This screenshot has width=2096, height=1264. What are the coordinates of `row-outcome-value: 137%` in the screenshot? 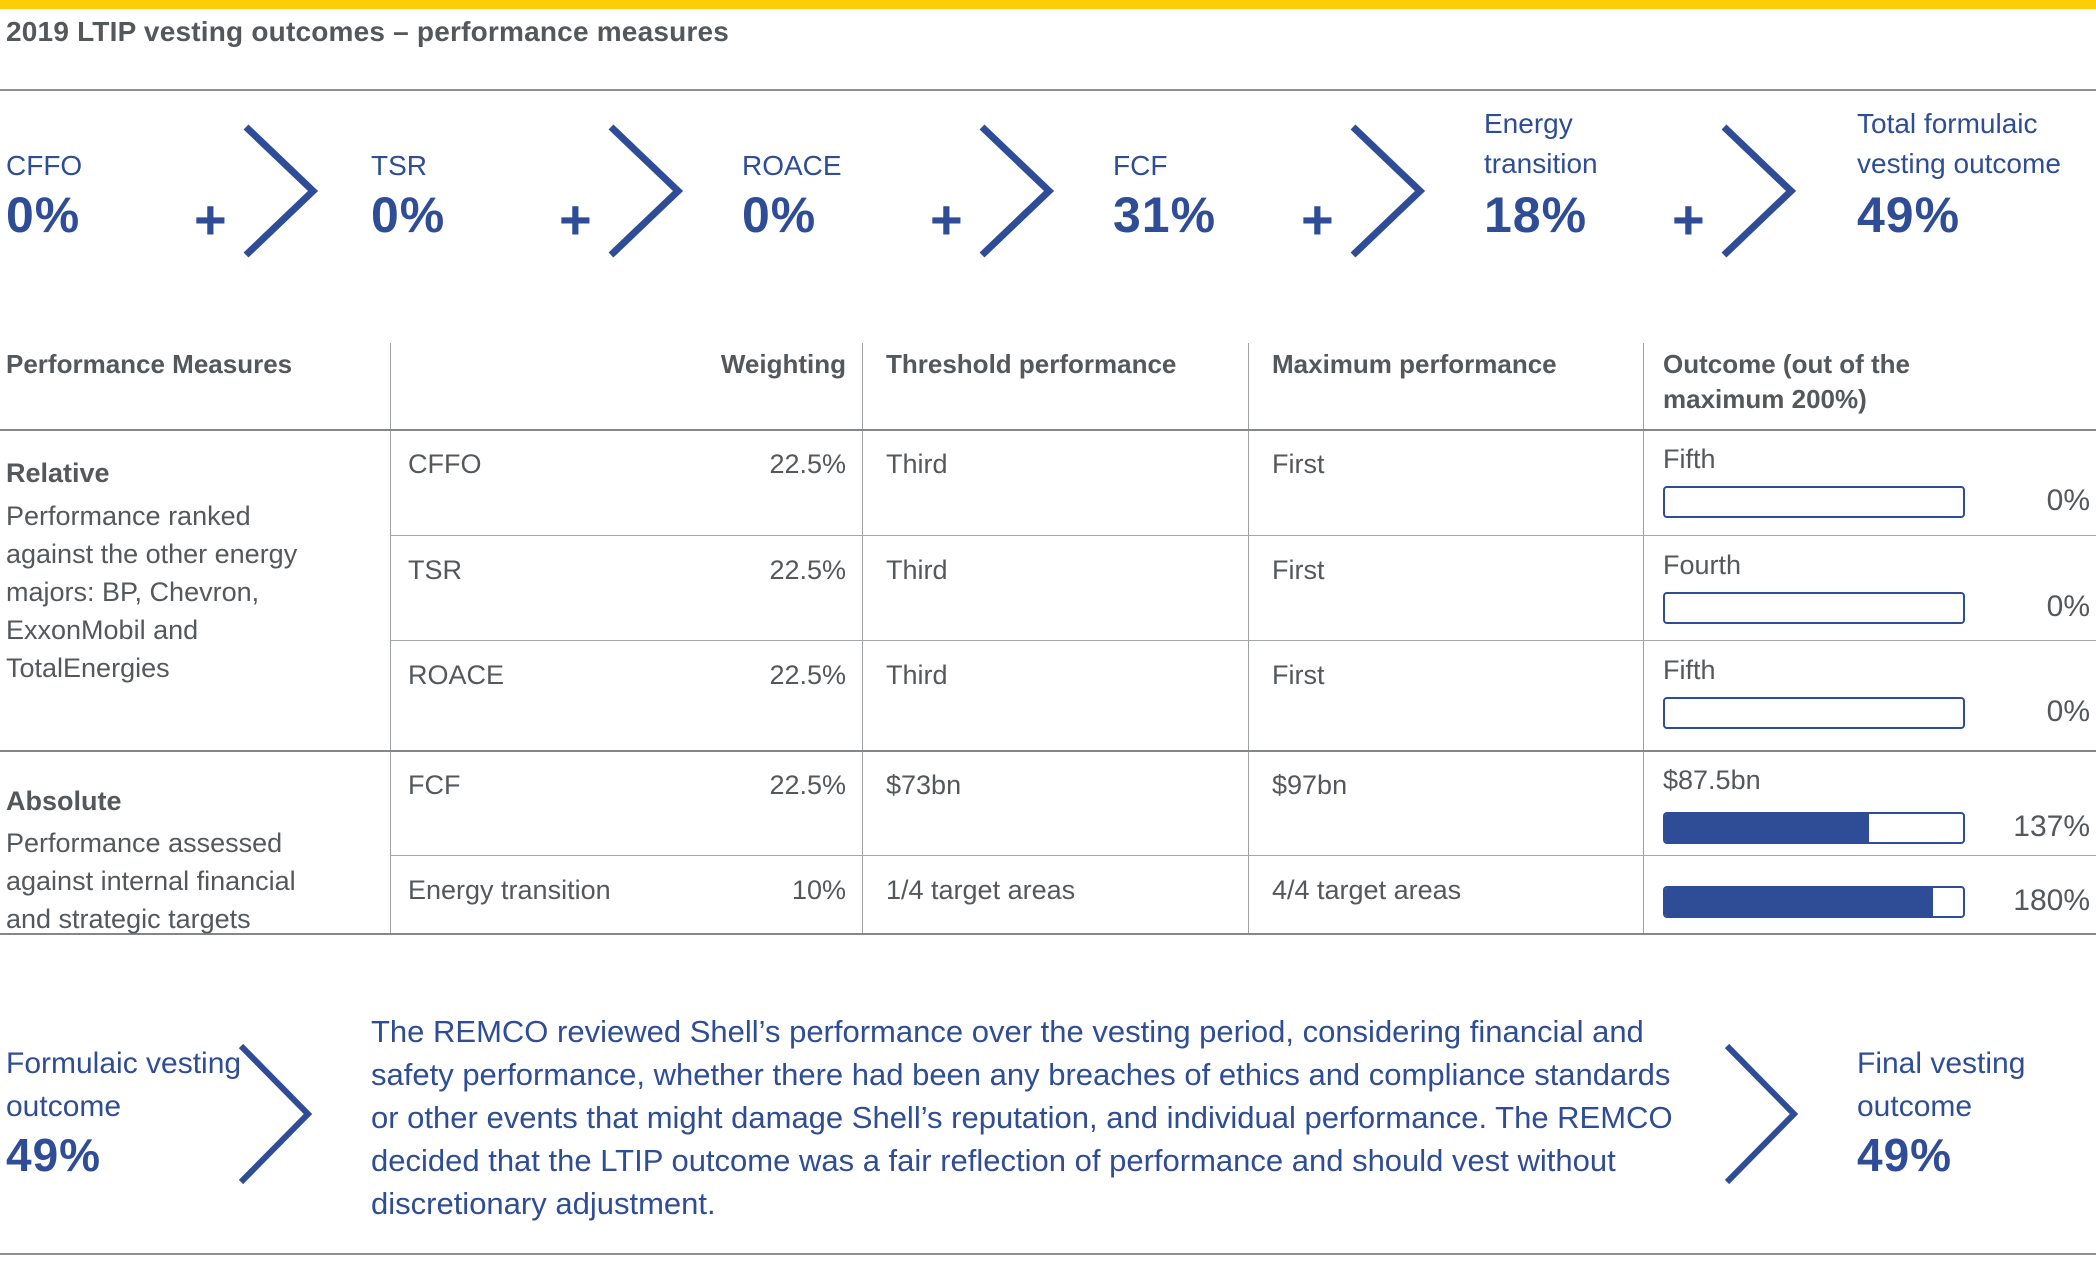 It's located at (2051, 826).